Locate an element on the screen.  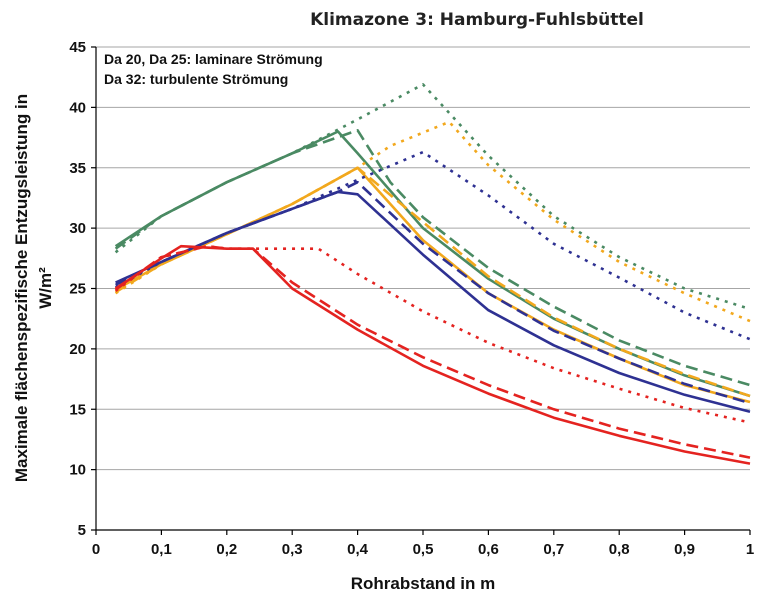
x-axis-label: Rohrabstand in m is located at coordinates (423, 583).